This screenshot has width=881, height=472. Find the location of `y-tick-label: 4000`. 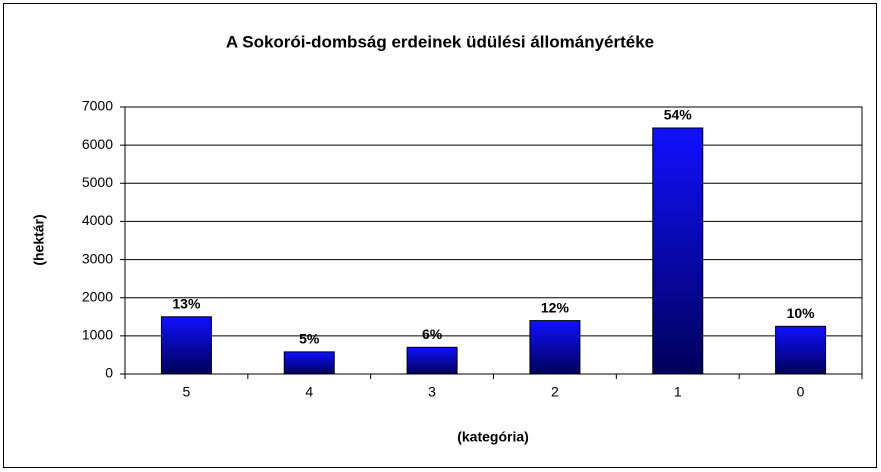

y-tick-label: 4000 is located at coordinates (97, 220).